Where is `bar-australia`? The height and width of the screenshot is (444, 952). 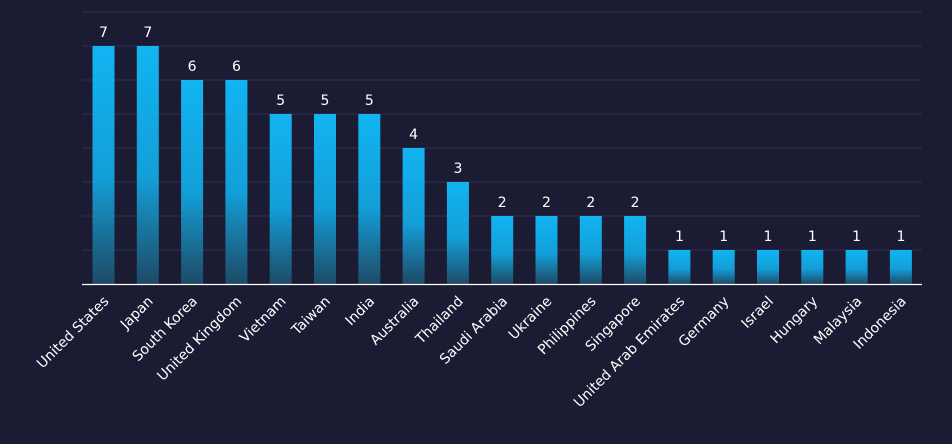 bar-australia is located at coordinates (413, 216).